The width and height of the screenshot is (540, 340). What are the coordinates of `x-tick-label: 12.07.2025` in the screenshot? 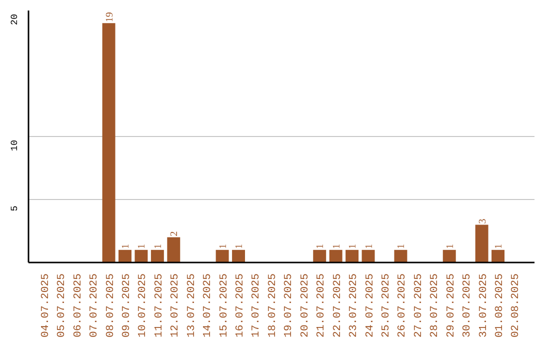 It's located at (176, 305).